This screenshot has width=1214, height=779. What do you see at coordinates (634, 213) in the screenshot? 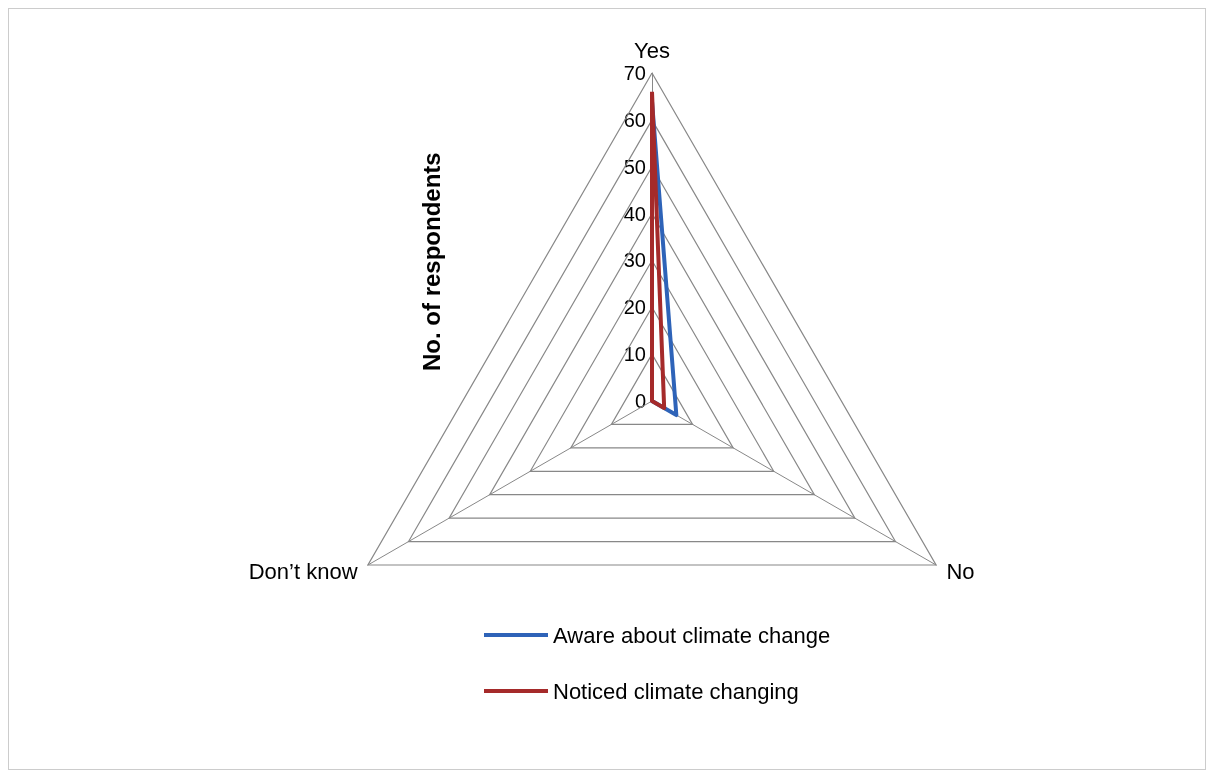
I see `y-tick-label: 40` at bounding box center [634, 213].